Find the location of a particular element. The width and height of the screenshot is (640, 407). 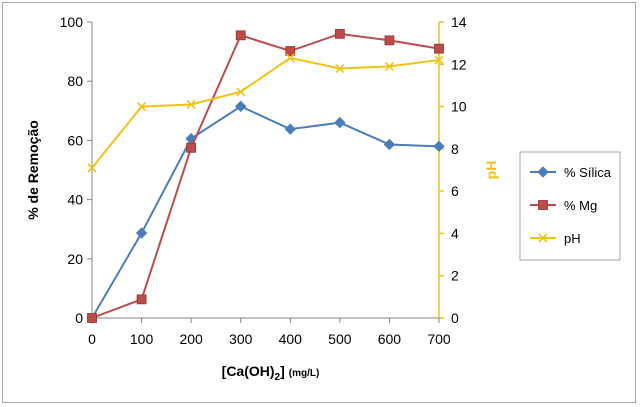

right-tick-label: 12 is located at coordinates (459, 64).